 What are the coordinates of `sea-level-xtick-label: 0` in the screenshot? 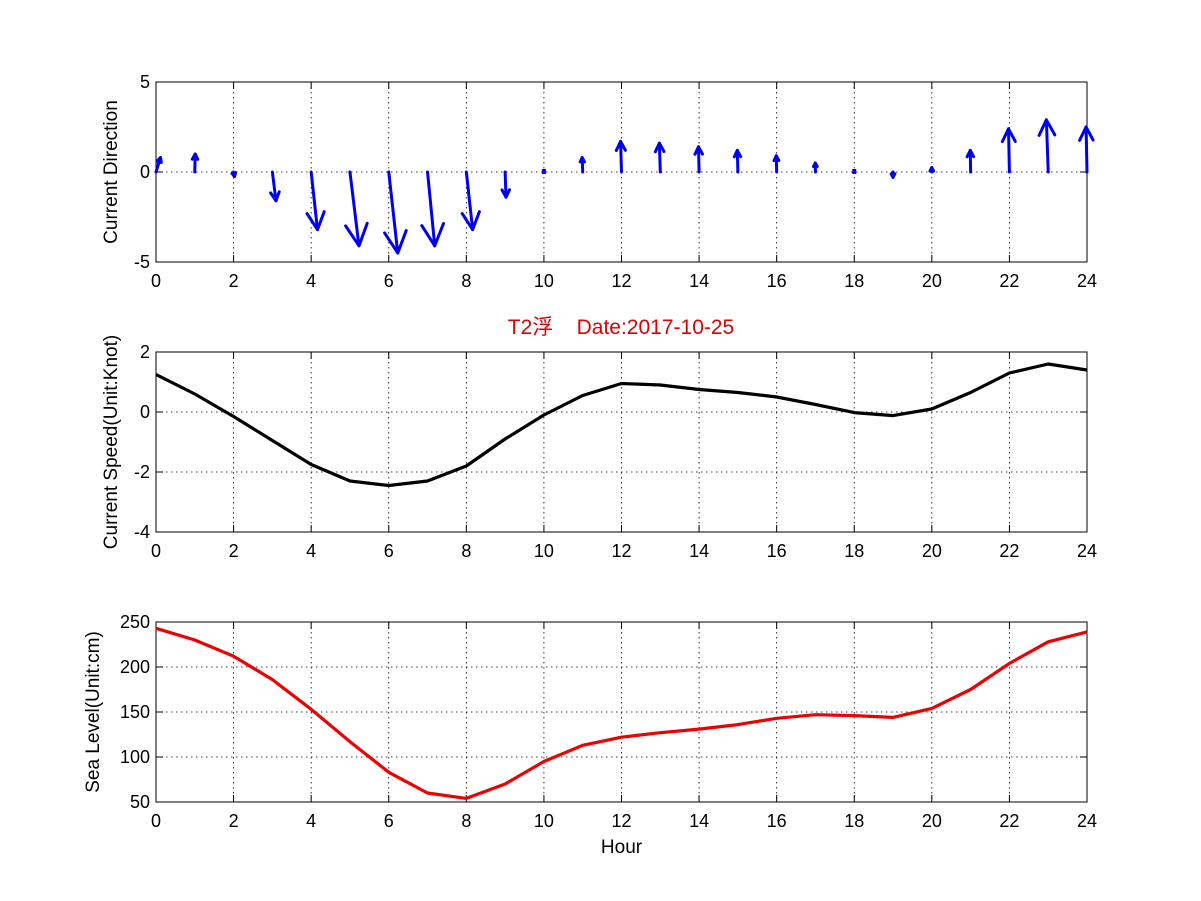 It's located at (156, 821).